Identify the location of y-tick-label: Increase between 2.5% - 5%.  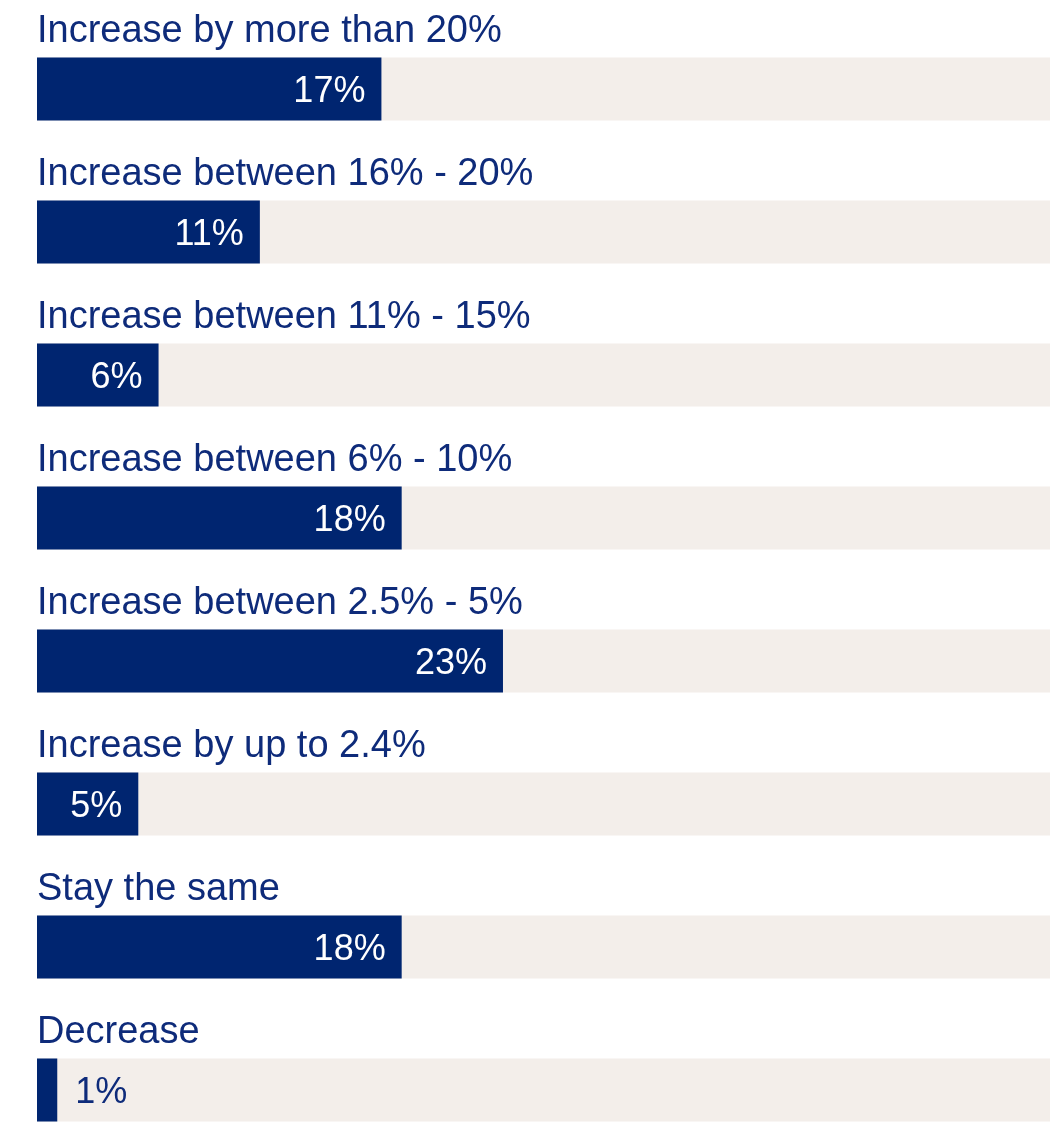
(280, 600).